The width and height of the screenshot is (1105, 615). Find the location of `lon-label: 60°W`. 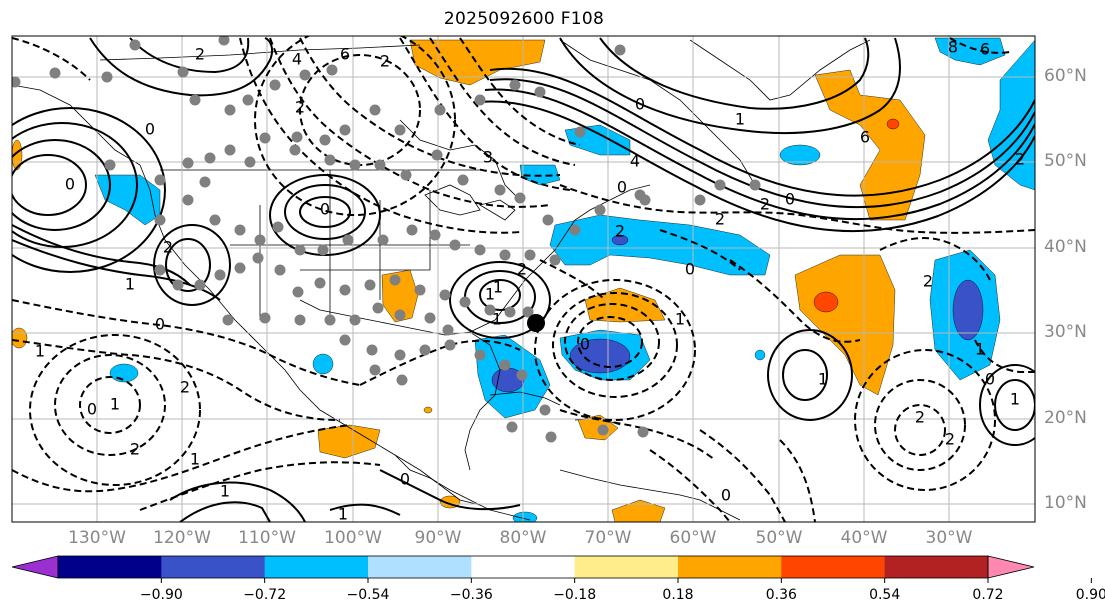

lon-label: 60°W is located at coordinates (693, 538).